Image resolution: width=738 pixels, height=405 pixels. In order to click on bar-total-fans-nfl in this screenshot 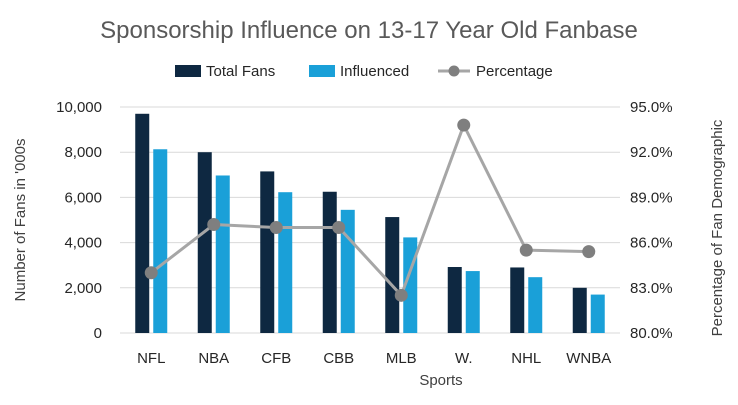, I will do `click(142, 223)`.